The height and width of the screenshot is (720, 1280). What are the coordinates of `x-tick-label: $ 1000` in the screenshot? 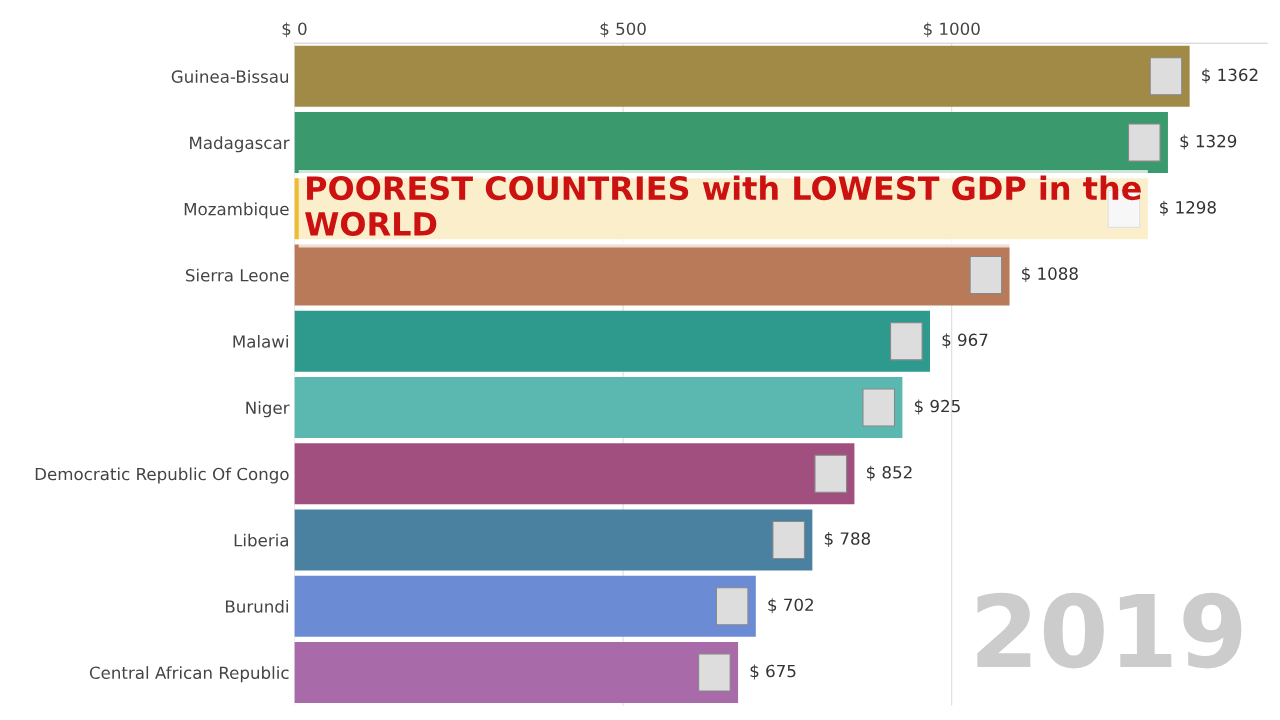 It's located at (951, 30).